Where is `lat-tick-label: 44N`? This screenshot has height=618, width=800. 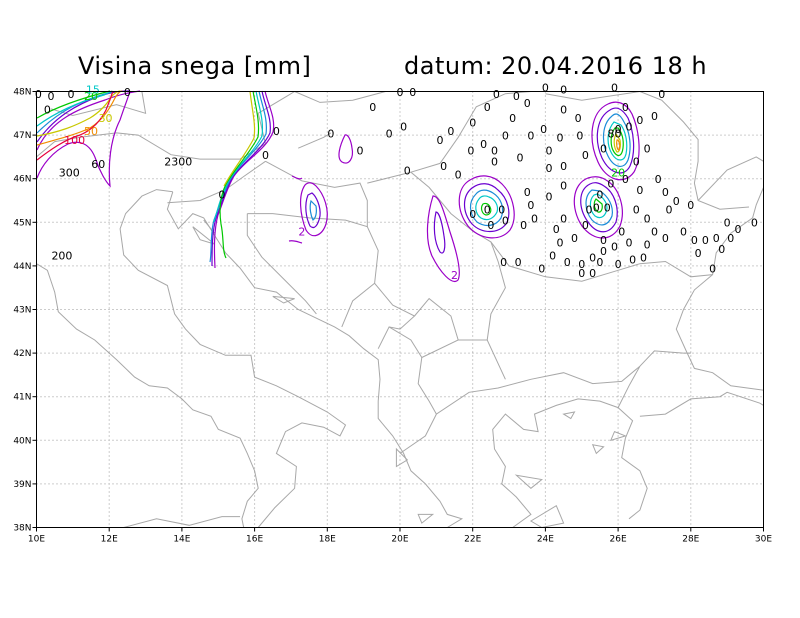
lat-tick-label: 44N is located at coordinates (22, 267).